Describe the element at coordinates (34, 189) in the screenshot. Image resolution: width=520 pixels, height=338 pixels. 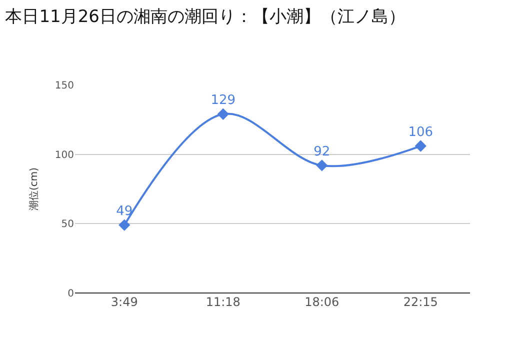
I see `y-axis-title: 潮位(cm)` at that location.